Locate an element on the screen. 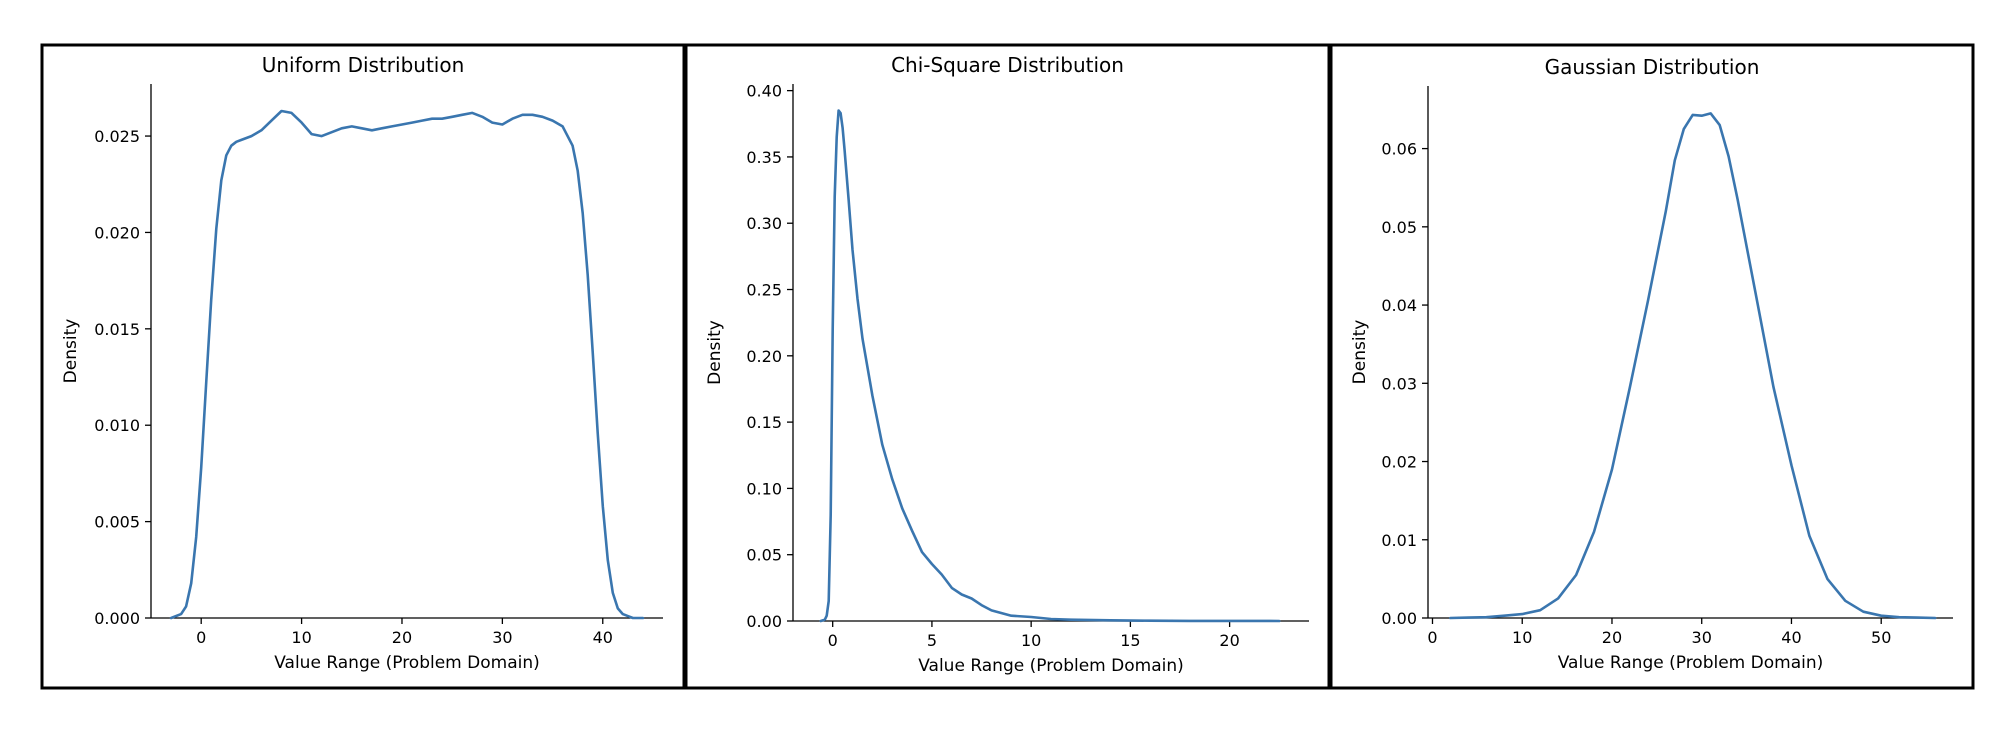 Image resolution: width=2016 pixels, height=742 pixels. y-tick-label: 0.40 is located at coordinates (764, 91).